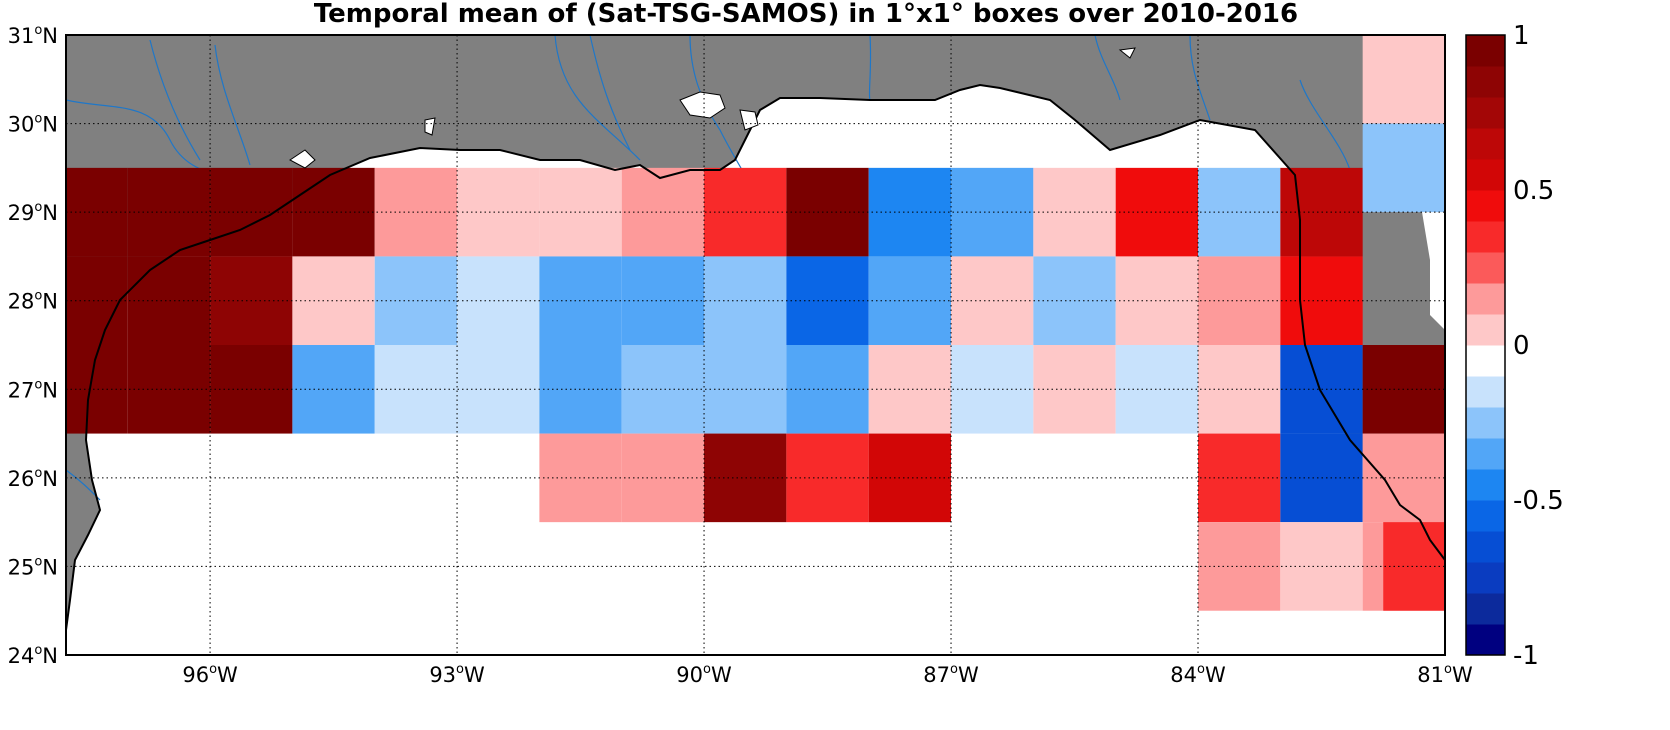 This screenshot has width=1670, height=730. What do you see at coordinates (1538, 346) in the screenshot?
I see `colorbar-ticks: 1 0.5 0 -0.5 -1` at bounding box center [1538, 346].